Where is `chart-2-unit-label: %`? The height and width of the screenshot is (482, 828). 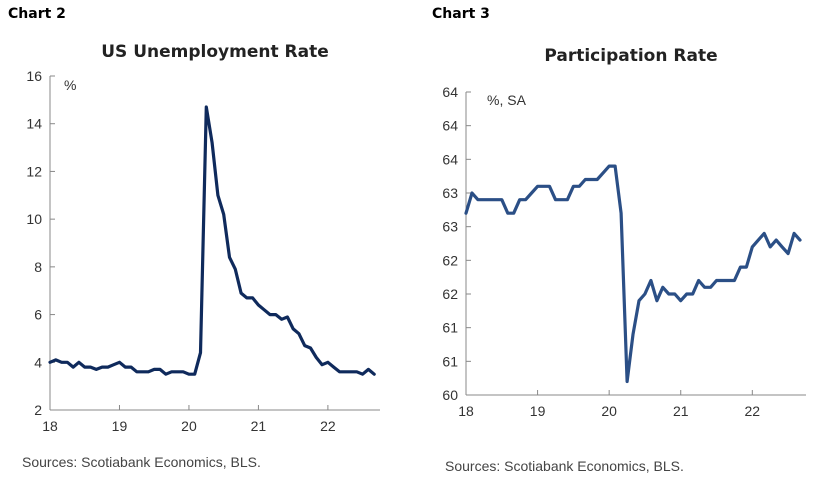
chart-2-unit-label: % is located at coordinates (70, 85).